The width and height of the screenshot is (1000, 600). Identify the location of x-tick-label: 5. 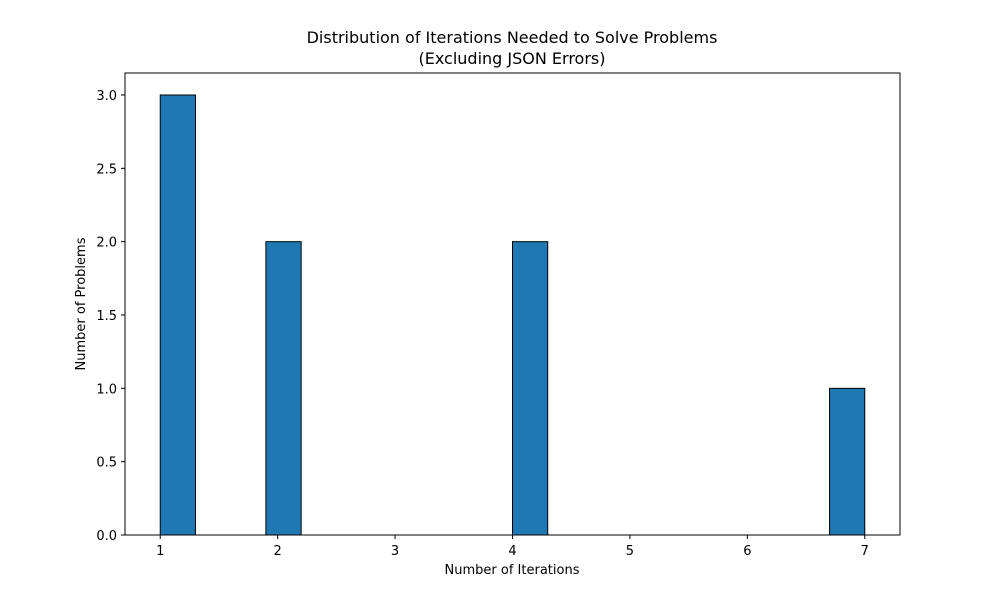
(630, 551).